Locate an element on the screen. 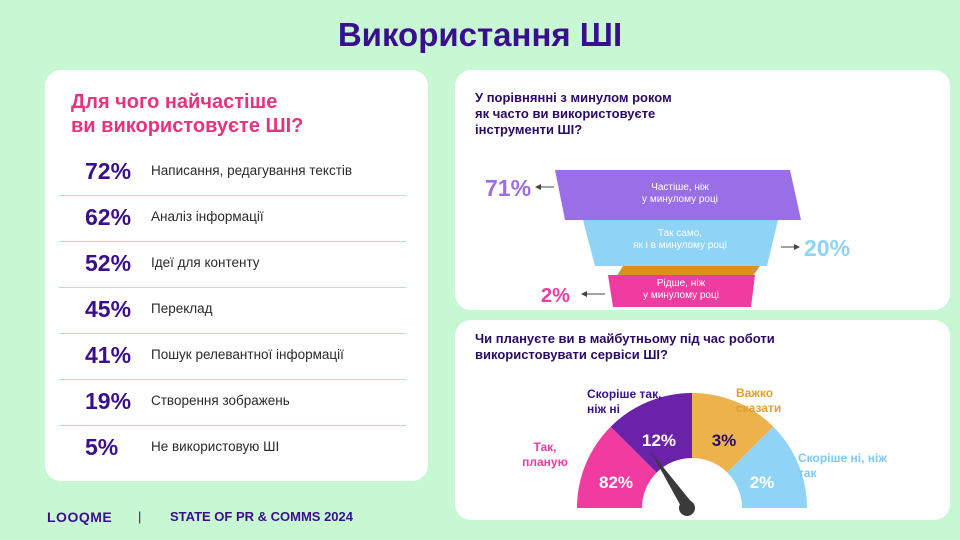 The image size is (960, 540). gauge-segment-rather-yes is located at coordinates (651, 433).